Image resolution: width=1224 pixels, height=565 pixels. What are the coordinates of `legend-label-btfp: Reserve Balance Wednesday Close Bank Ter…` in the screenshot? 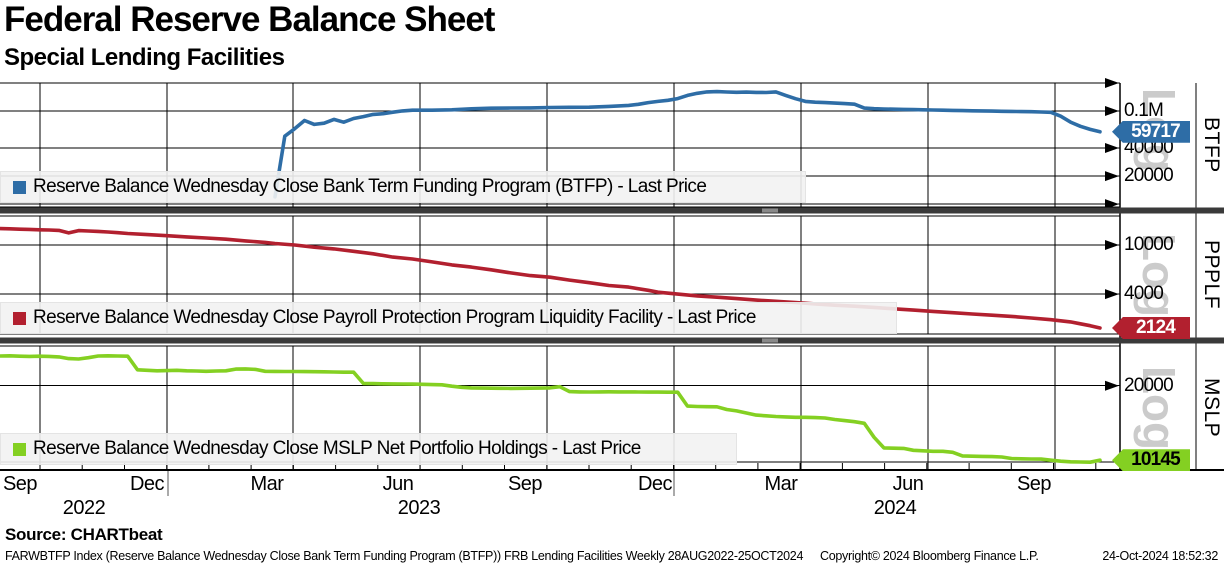 It's located at (370, 186).